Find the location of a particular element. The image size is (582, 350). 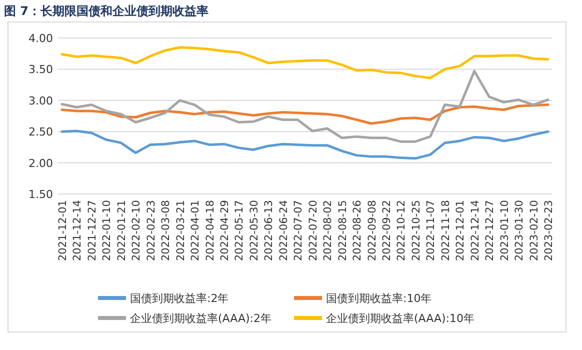

x-tick-label: 2022-03-08 is located at coordinates (166, 231).